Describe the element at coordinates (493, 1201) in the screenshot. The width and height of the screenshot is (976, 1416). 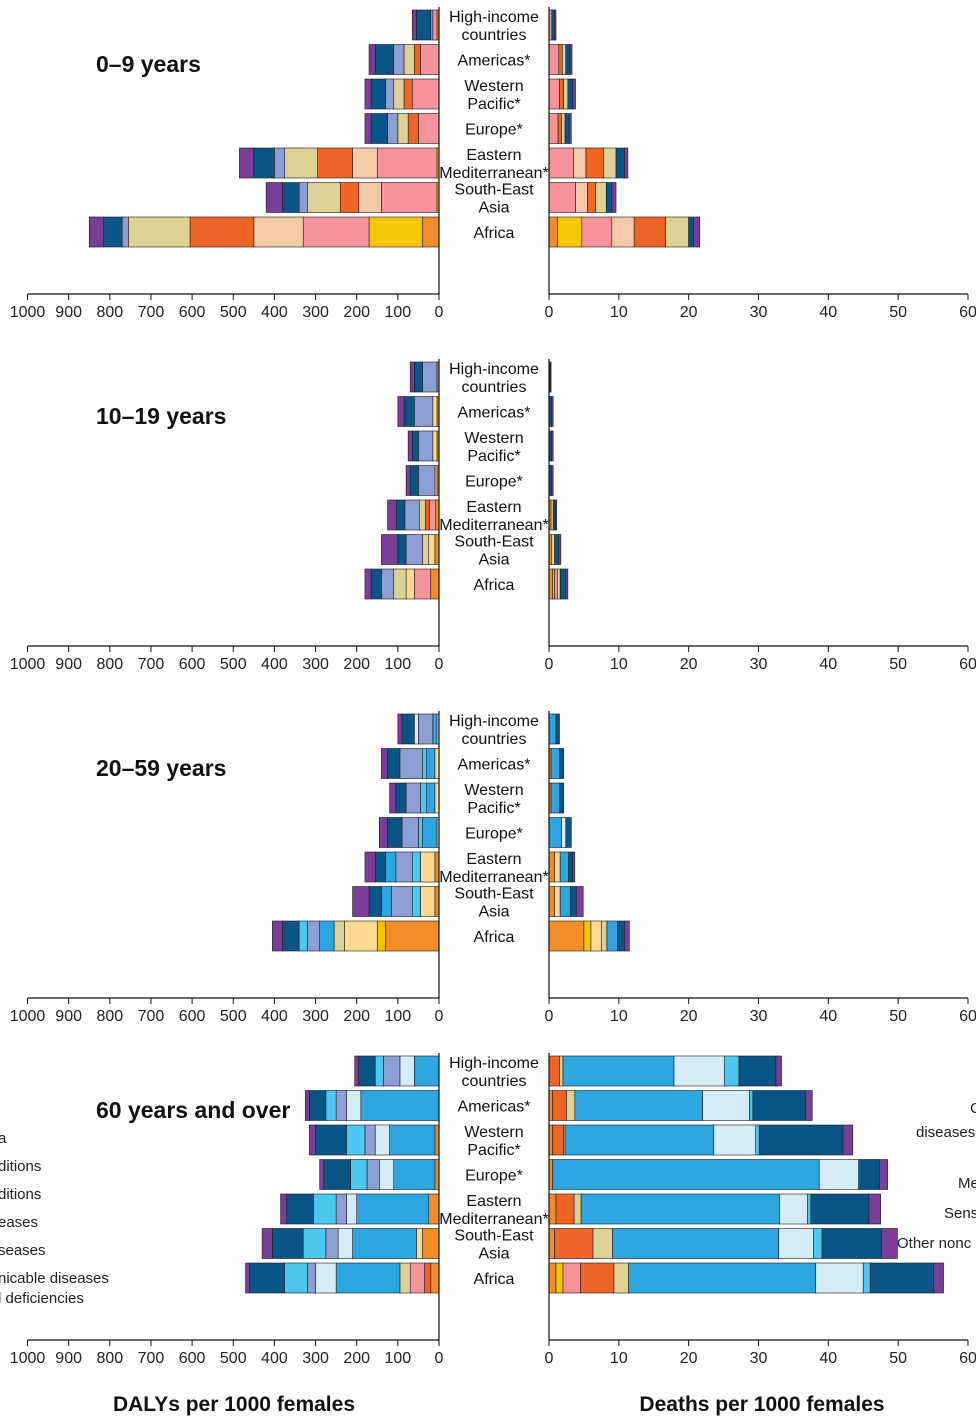
I see `region-label: Eastern` at that location.